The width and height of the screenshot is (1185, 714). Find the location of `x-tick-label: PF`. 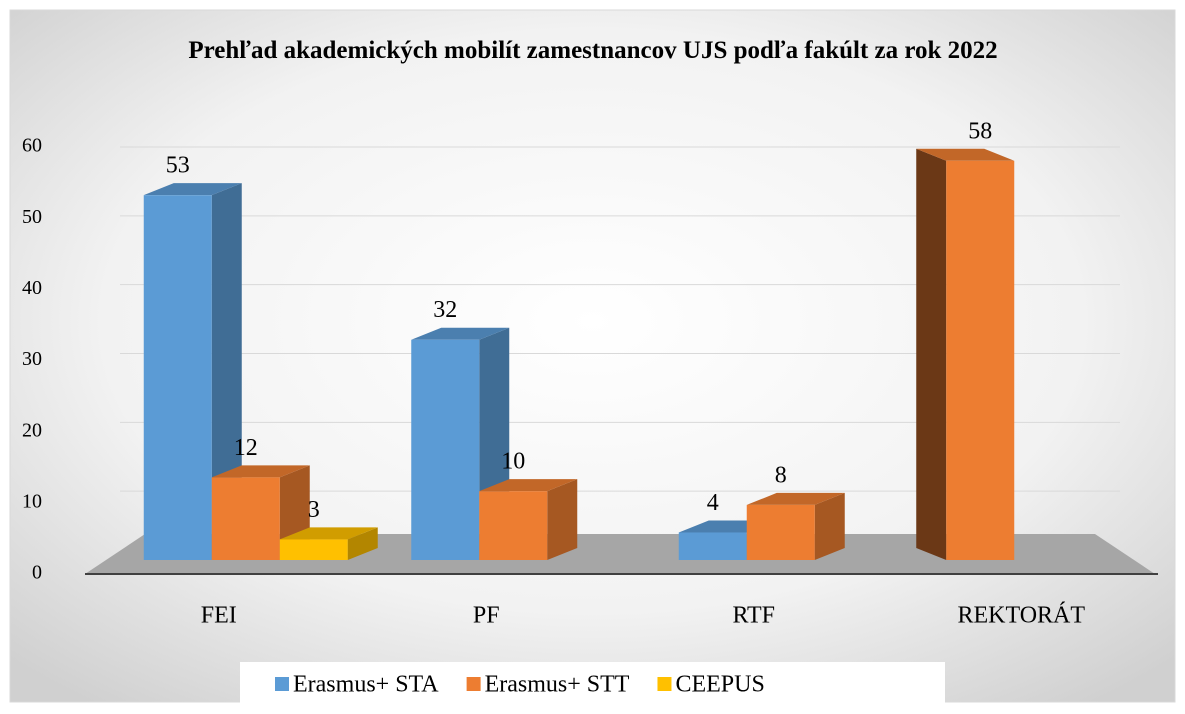

x-tick-label: PF is located at coordinates (486, 616).